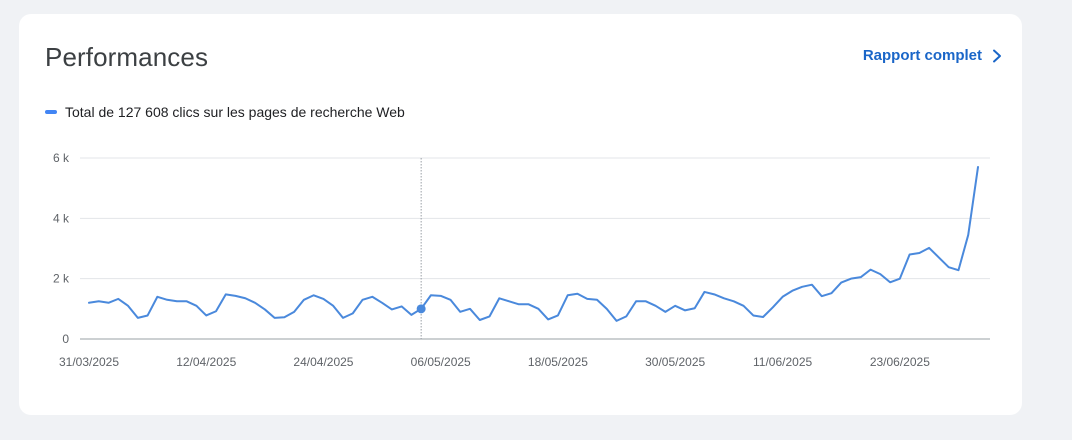 Image resolution: width=1072 pixels, height=440 pixels. Describe the element at coordinates (558, 362) in the screenshot. I see `x-tick-label: 18/05/2025` at that location.